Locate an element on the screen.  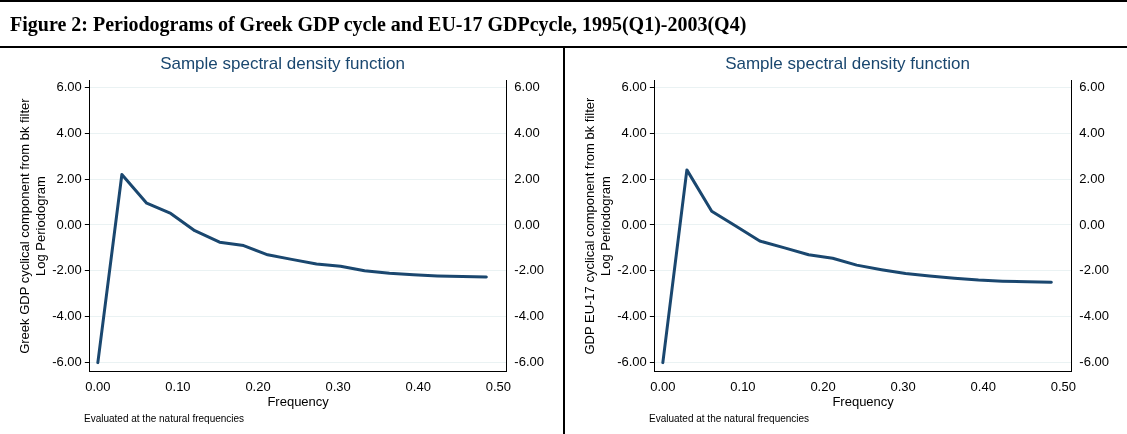
y-axis-title: Greek GDP cyclical component from bk filter Log Periodogram is located at coordinates (32, 225).